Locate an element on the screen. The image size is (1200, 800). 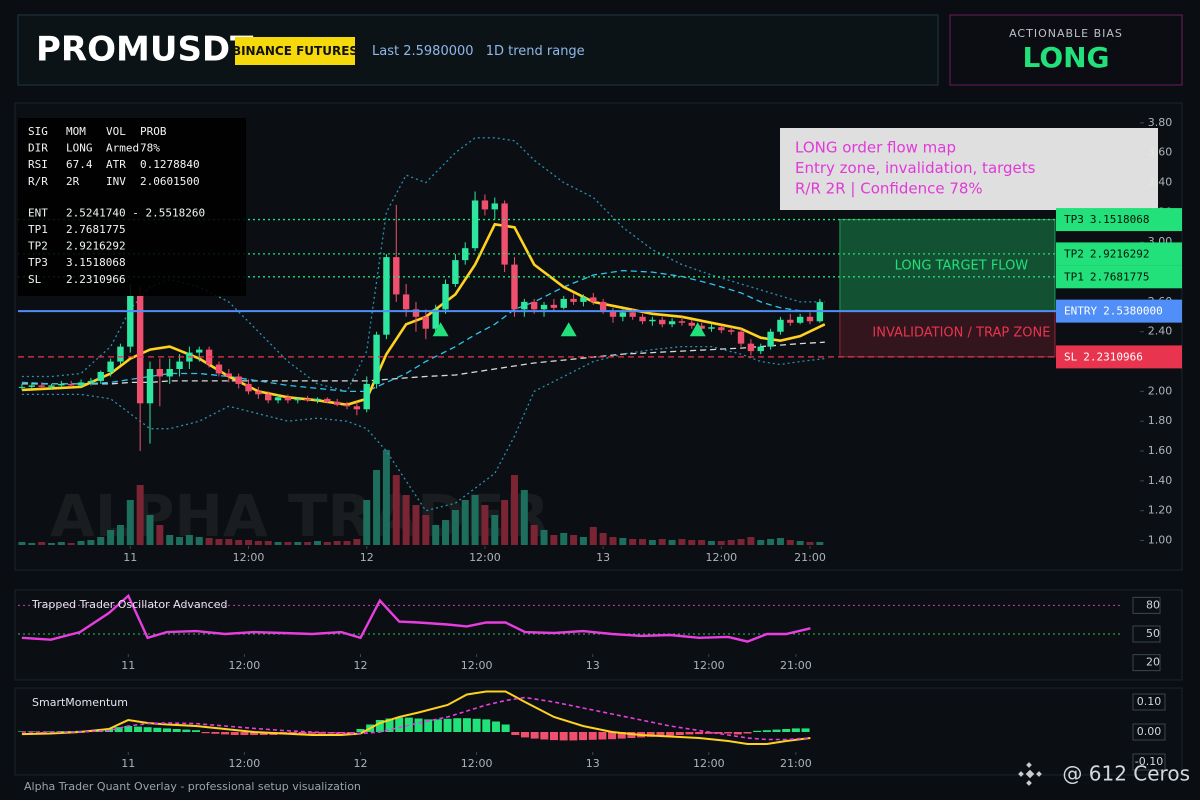
indicator-line is located at coordinates (423, 331).